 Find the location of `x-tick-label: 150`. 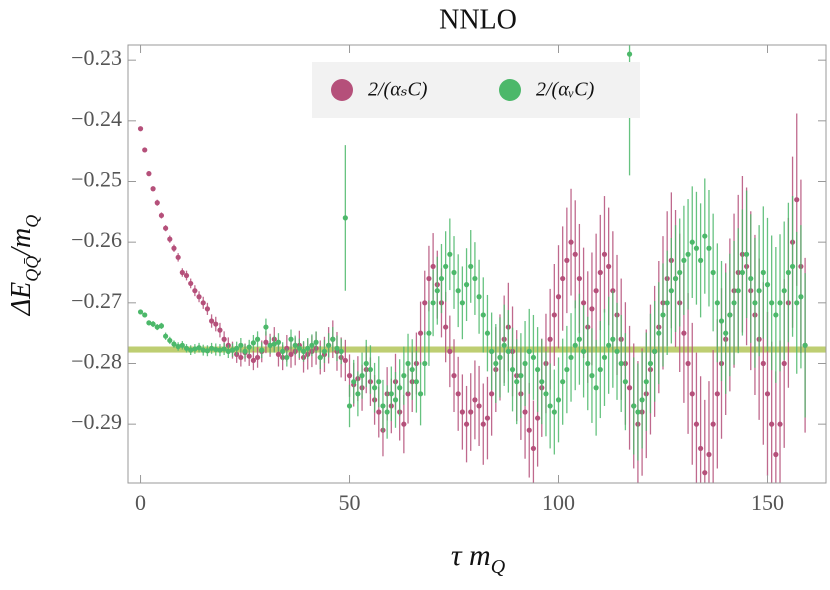

x-tick-label: 150 is located at coordinates (767, 502).